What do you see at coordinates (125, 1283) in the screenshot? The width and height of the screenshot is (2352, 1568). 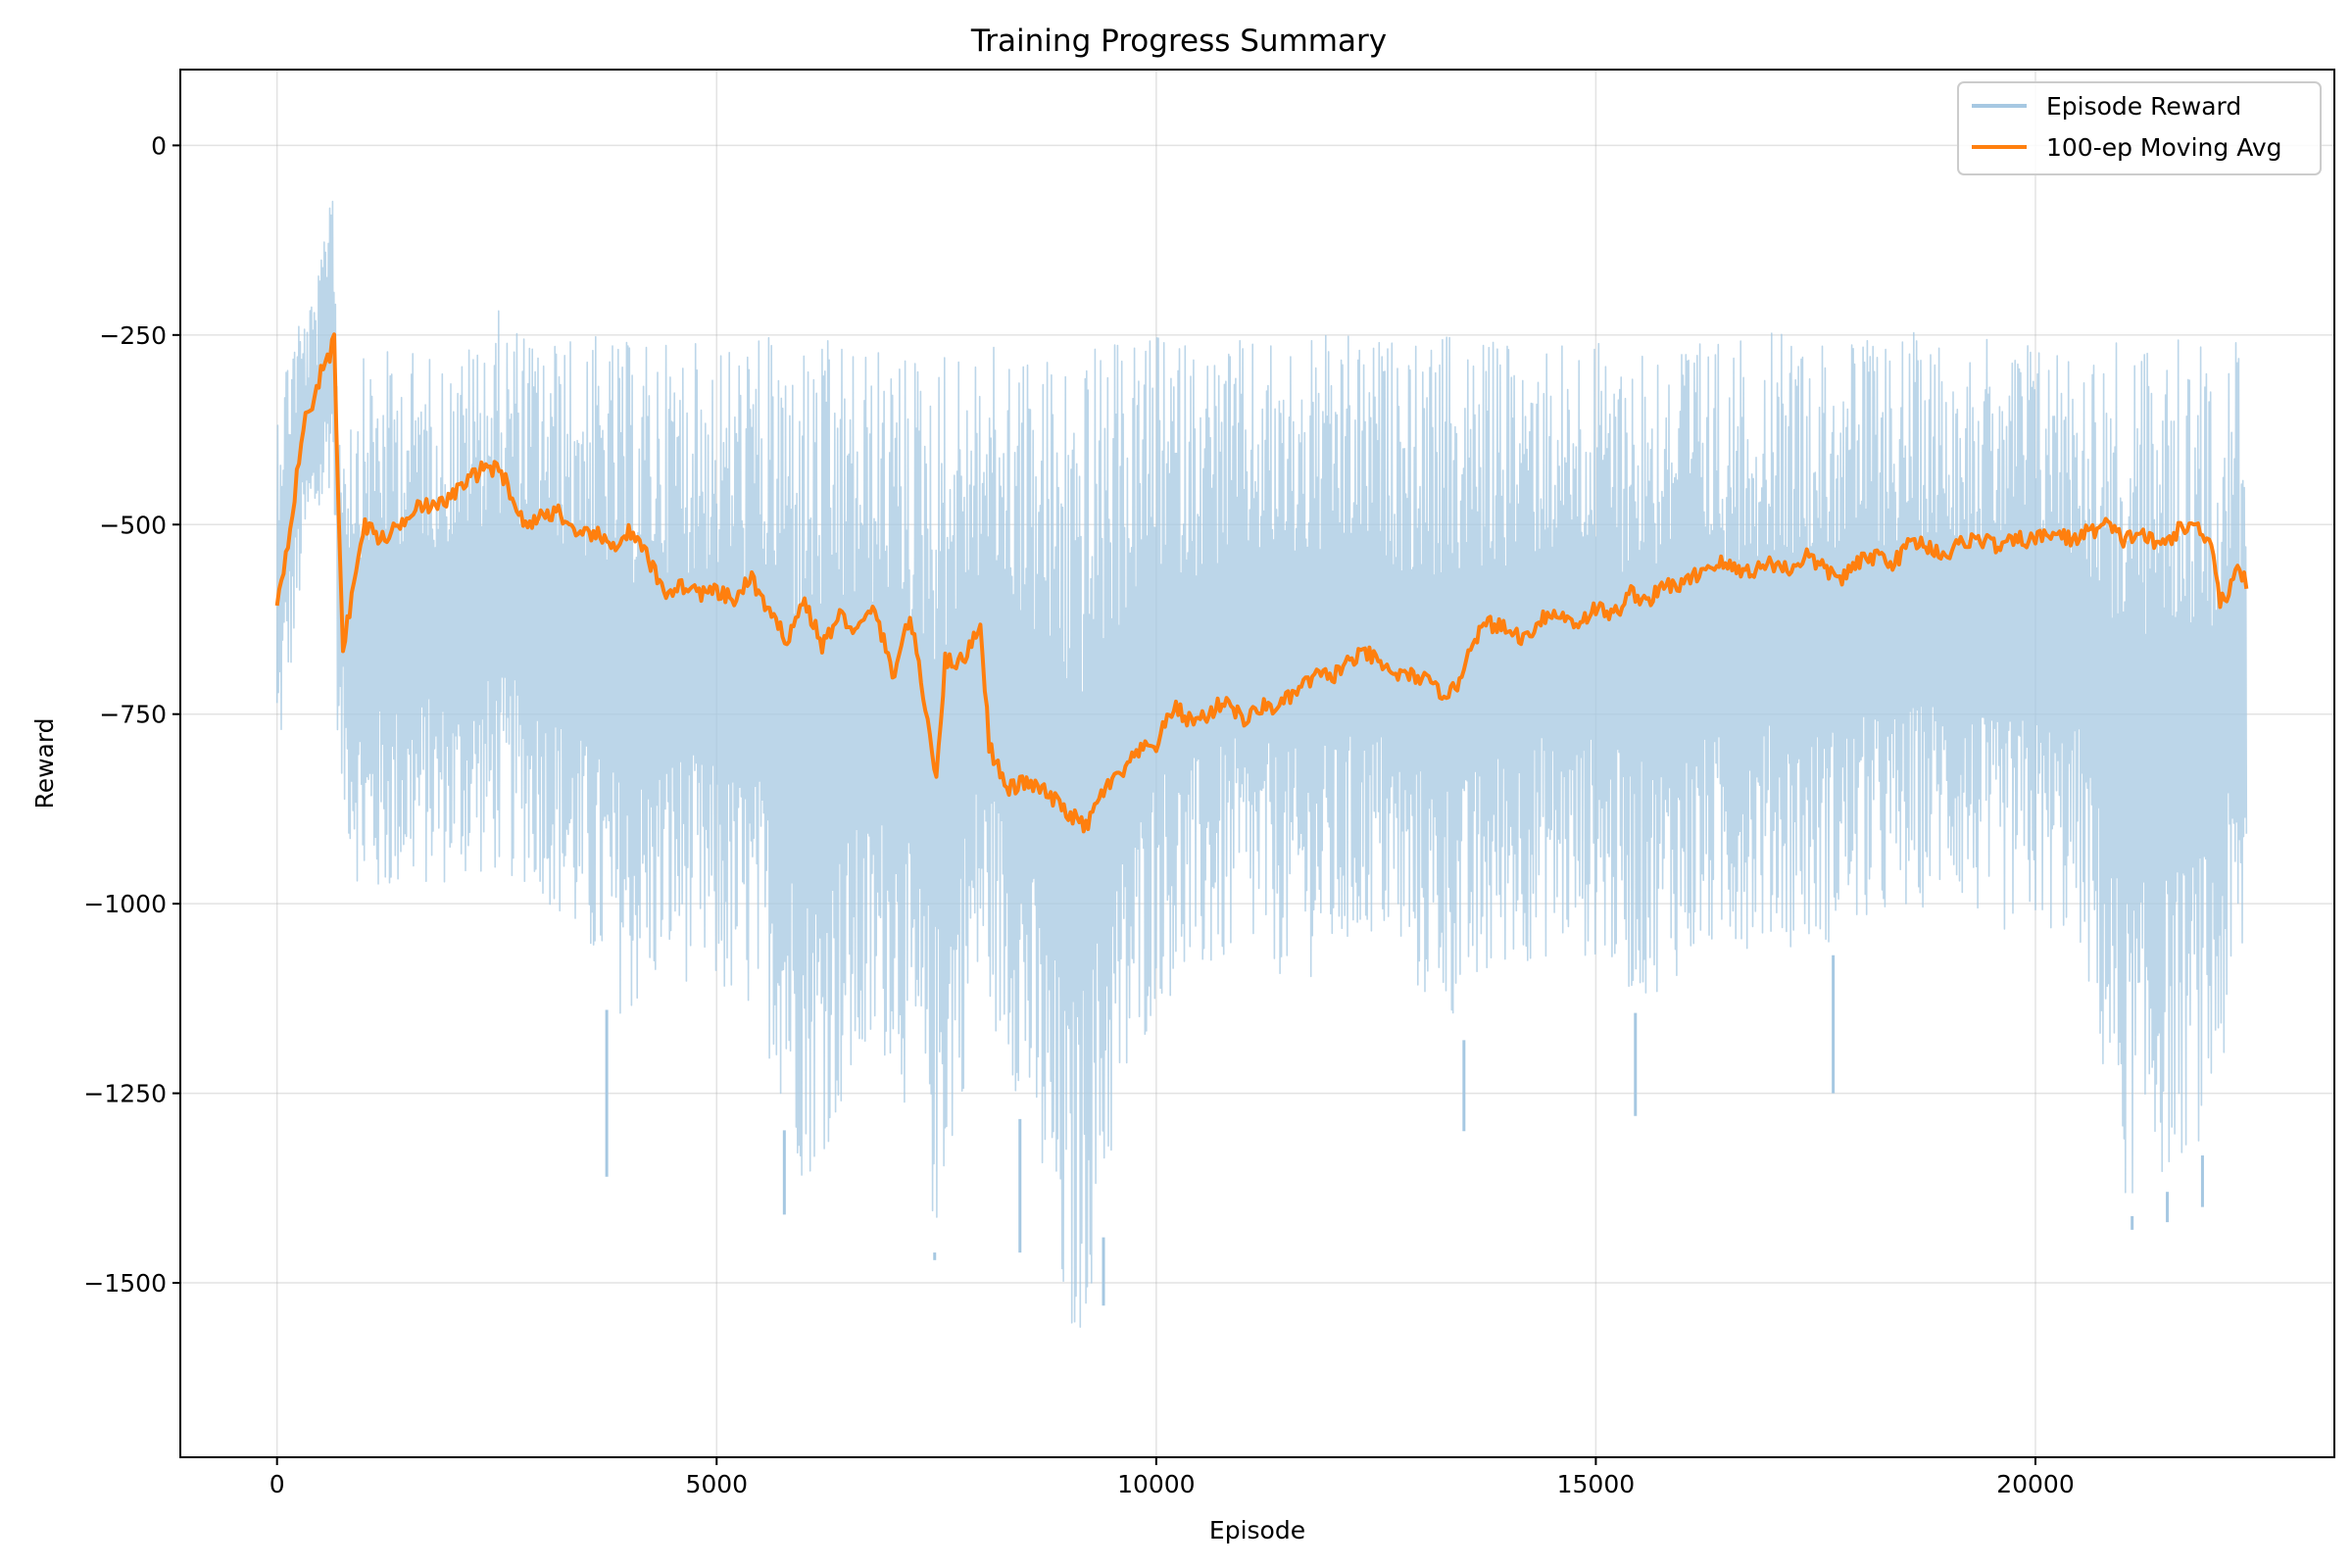 I see `y-tick-label-6: −1500` at bounding box center [125, 1283].